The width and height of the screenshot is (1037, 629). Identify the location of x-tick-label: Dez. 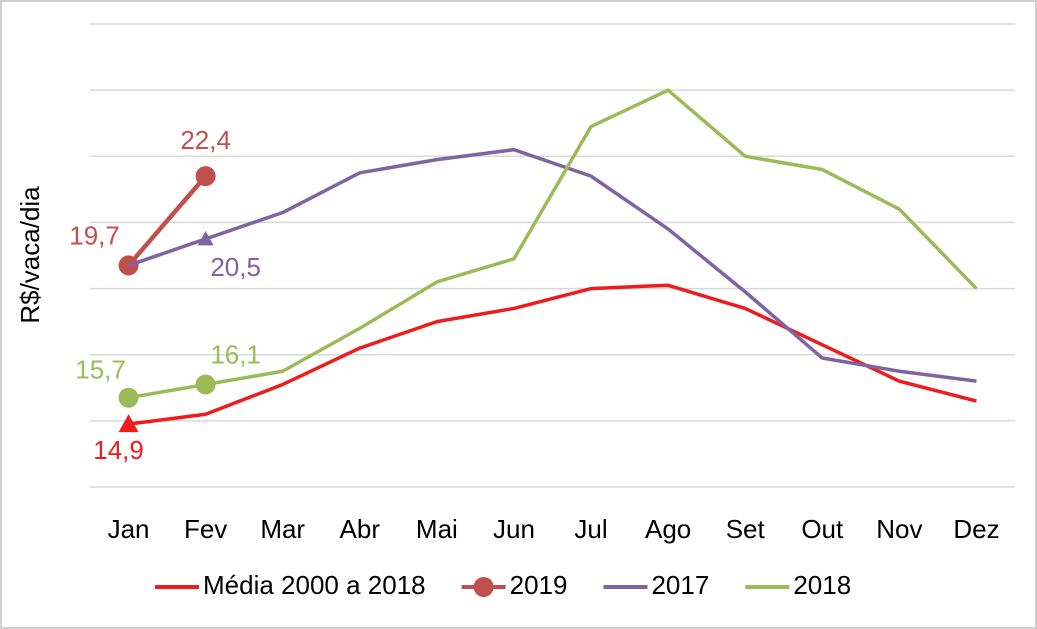
(976, 529).